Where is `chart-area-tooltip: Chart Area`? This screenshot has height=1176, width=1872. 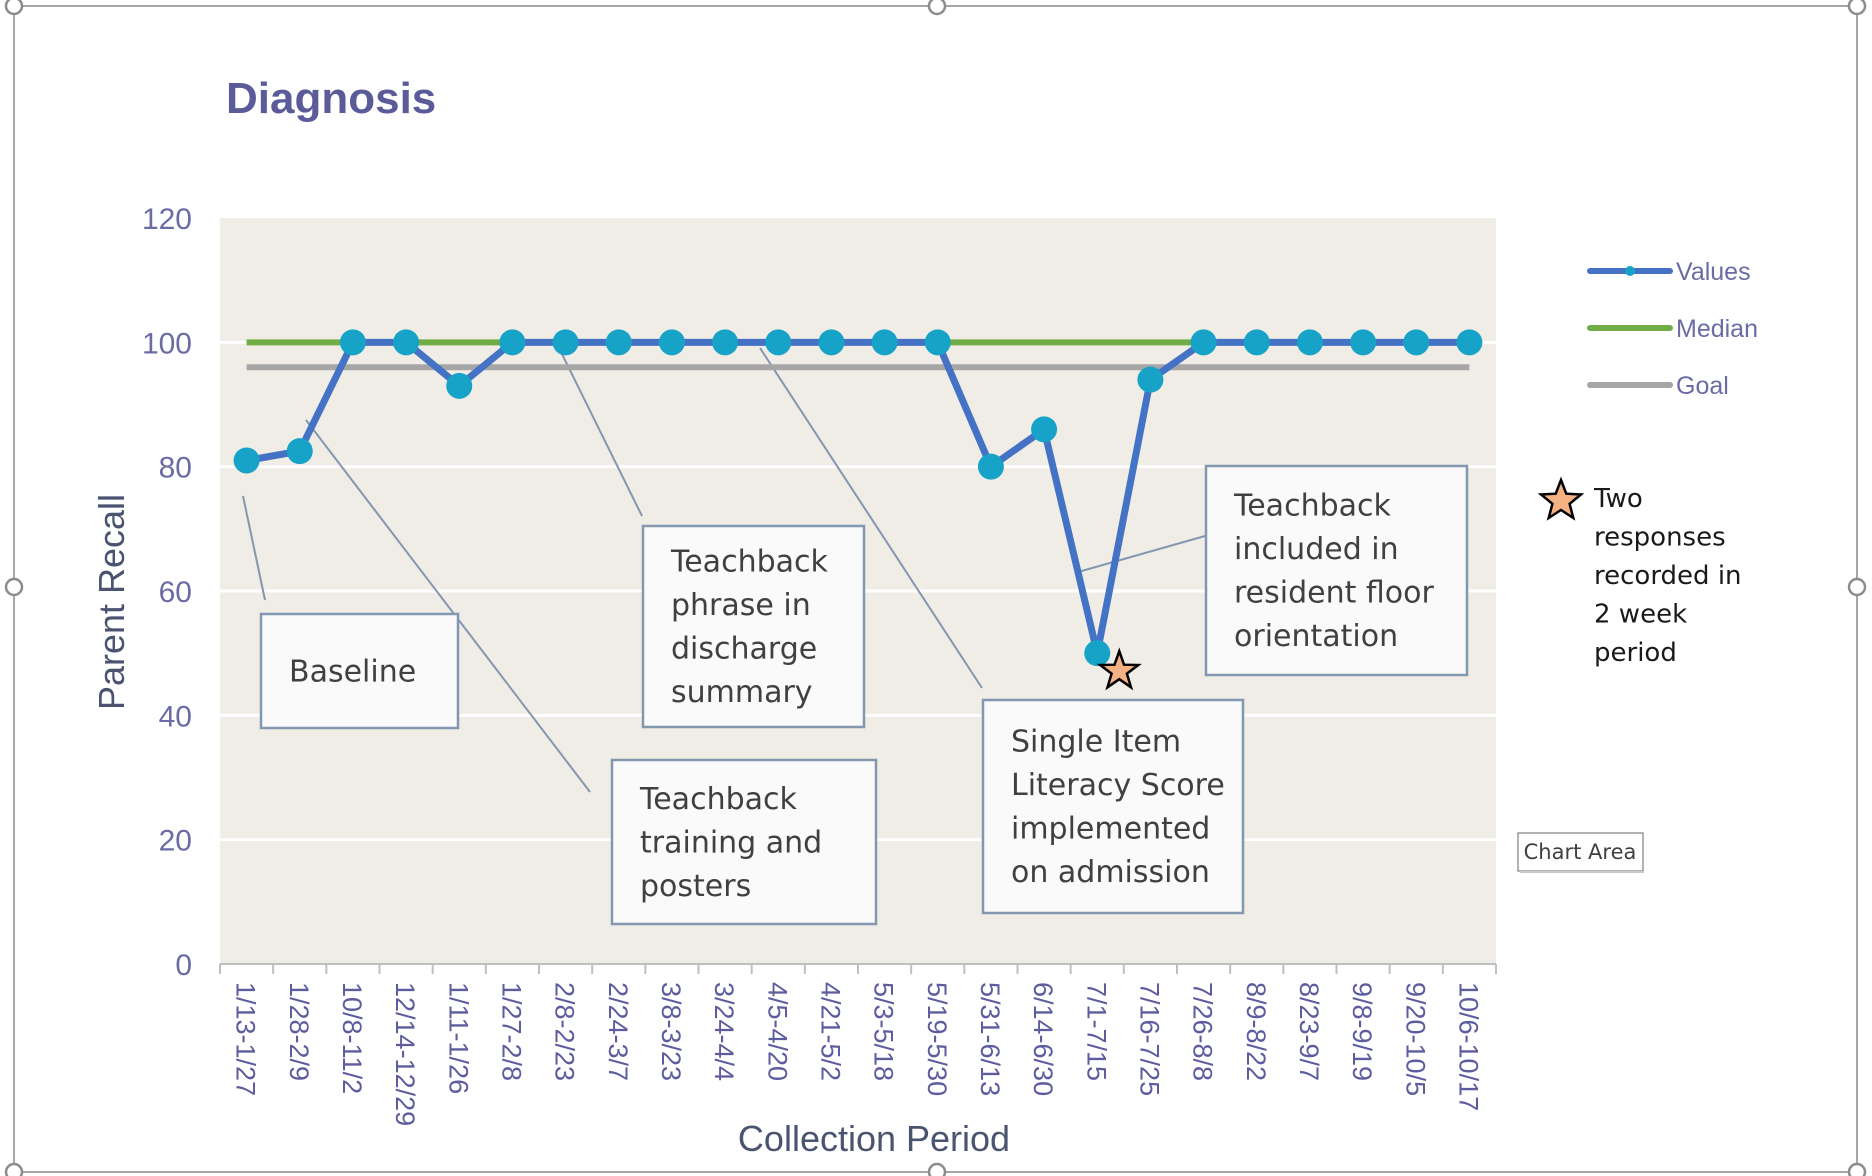 chart-area-tooltip: Chart Area is located at coordinates (1580, 852).